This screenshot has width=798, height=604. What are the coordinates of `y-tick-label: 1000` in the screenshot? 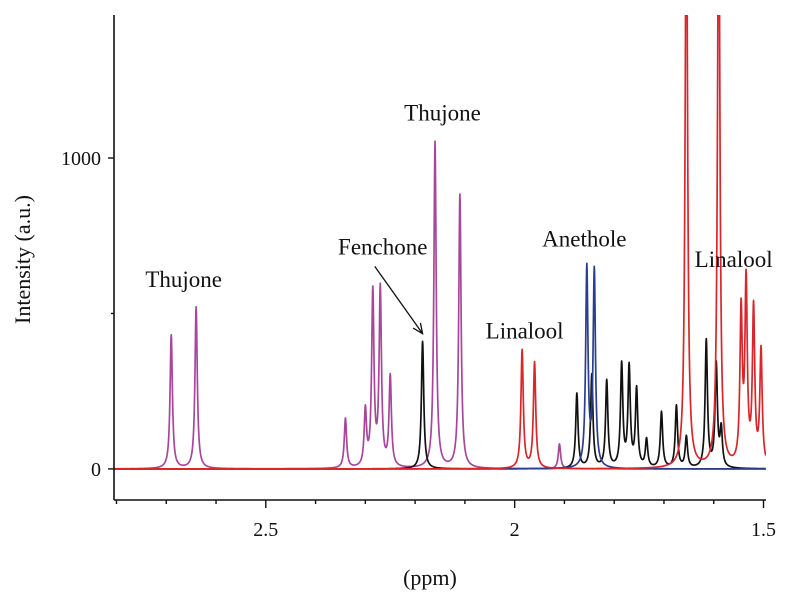 It's located at (81, 159).